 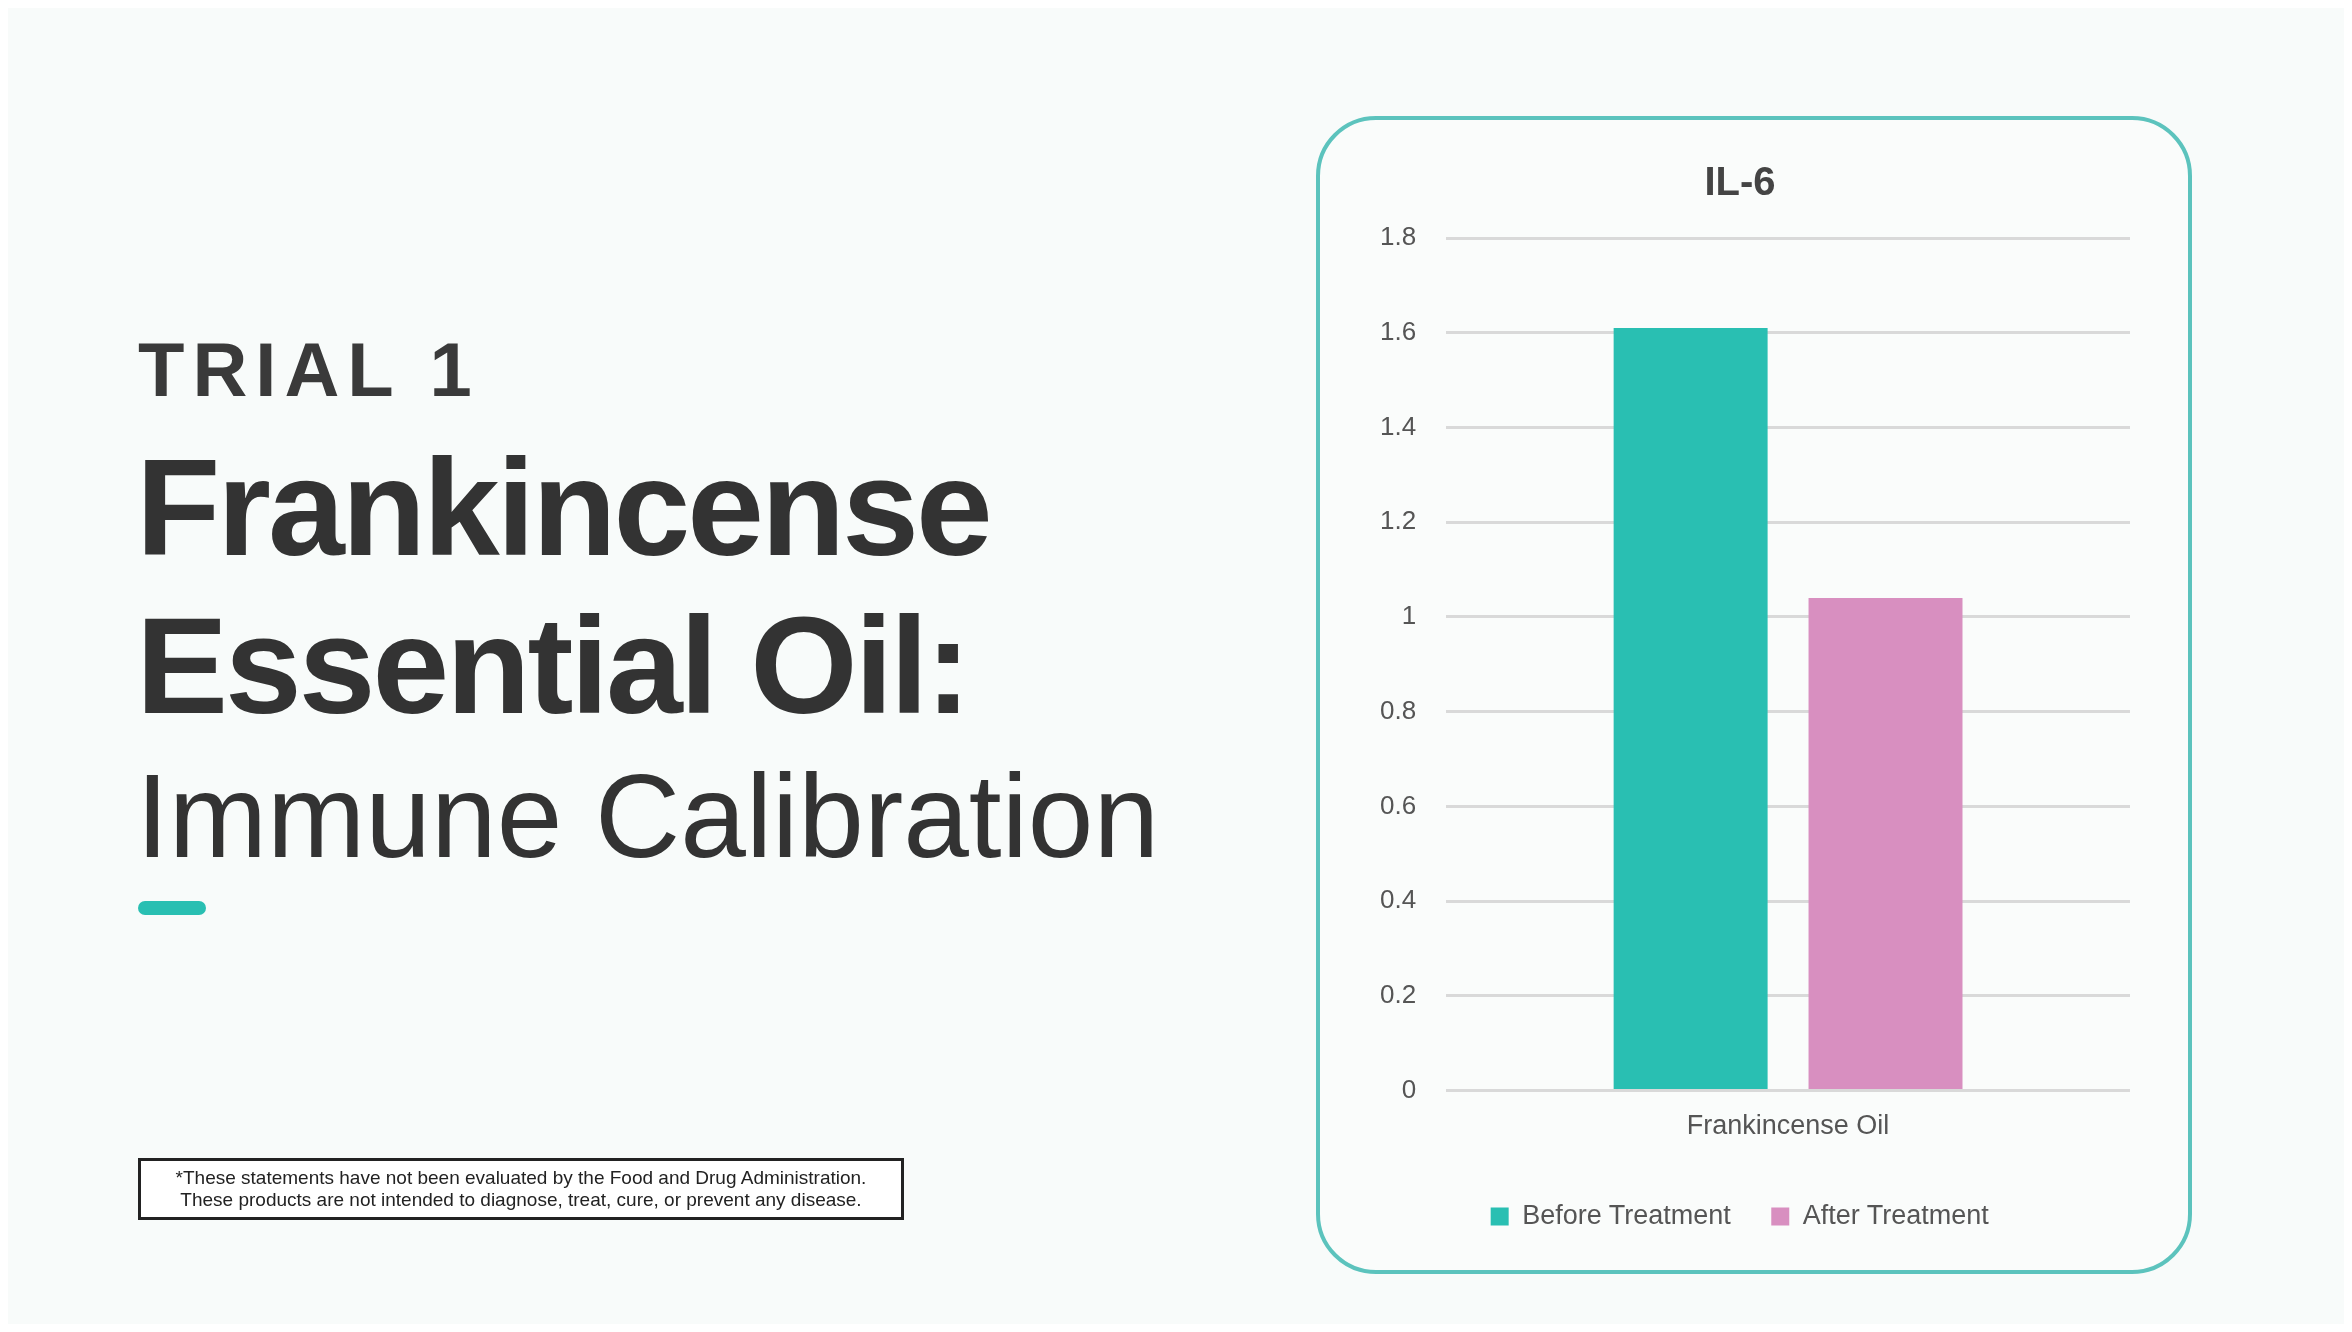 I want to click on text: Frankincense Essential Oil:, so click(x=563, y=586).